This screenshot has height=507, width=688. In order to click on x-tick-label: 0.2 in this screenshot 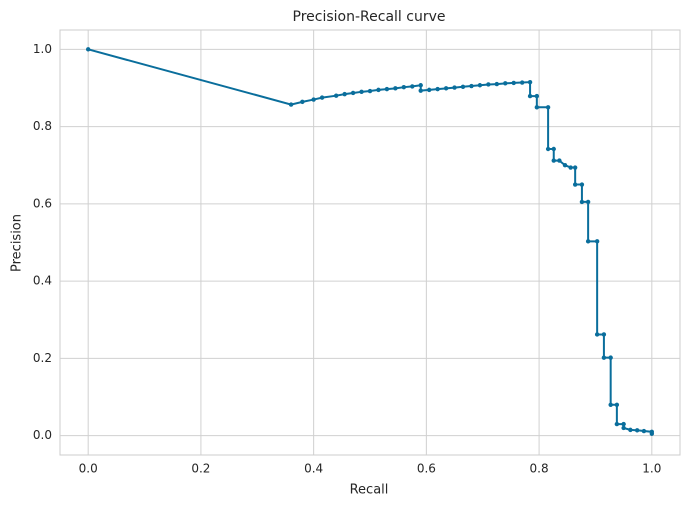, I will do `click(200, 469)`.